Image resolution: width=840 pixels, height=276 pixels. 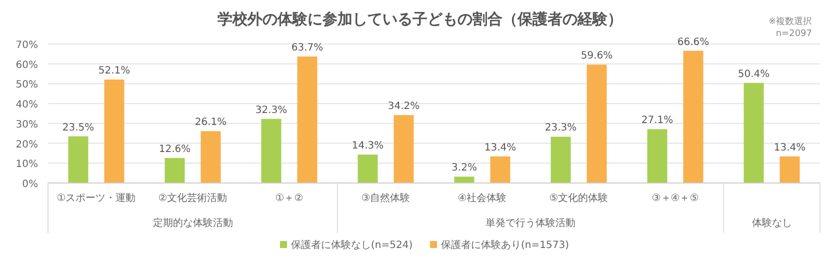 What do you see at coordinates (754, 74) in the screenshot?
I see `data-label: 50.4%` at bounding box center [754, 74].